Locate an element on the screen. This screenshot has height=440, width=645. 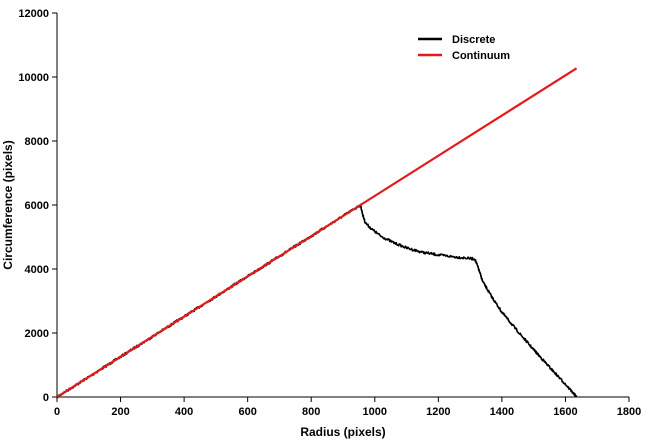
y-tick-label: 4000 is located at coordinates (37, 270).